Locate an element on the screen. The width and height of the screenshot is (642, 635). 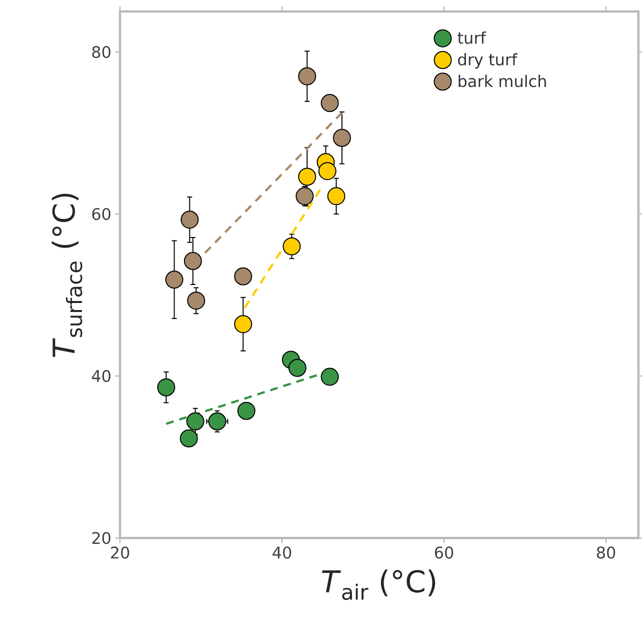
y-tick-label: 20 is located at coordinates (101, 538).